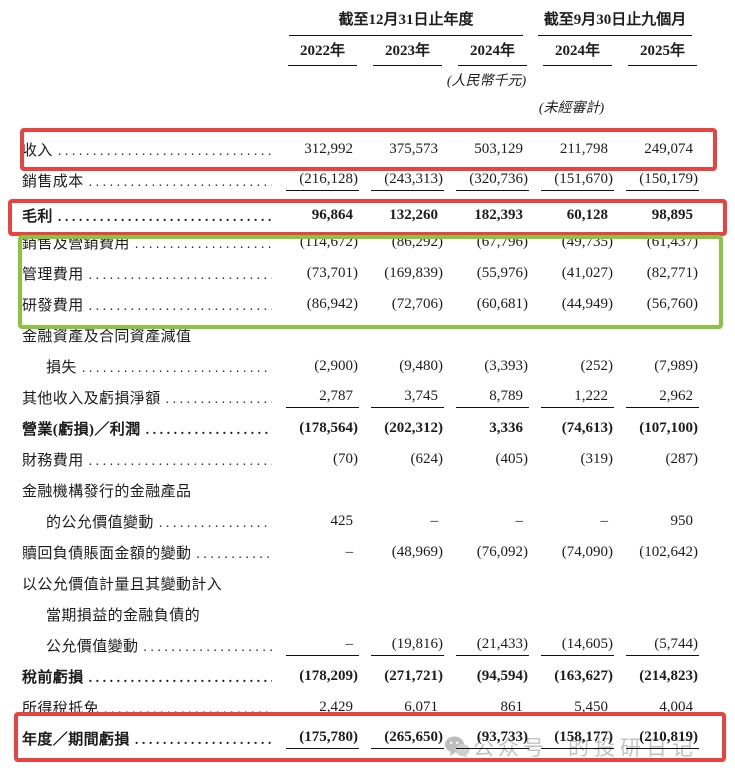 The width and height of the screenshot is (735, 775). I want to click on cell-value: (70), so click(345, 459).